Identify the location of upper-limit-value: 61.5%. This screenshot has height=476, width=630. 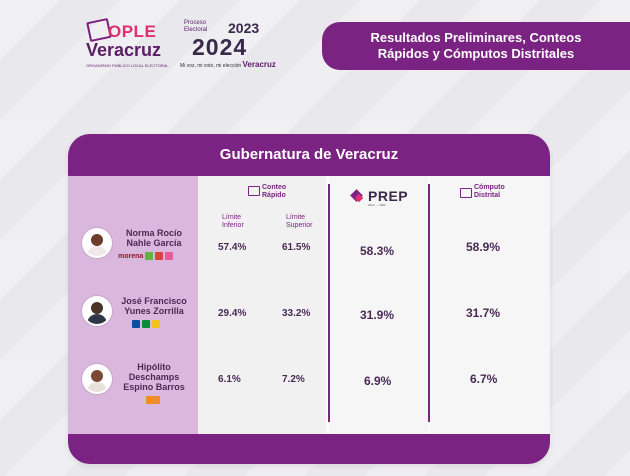
(296, 247).